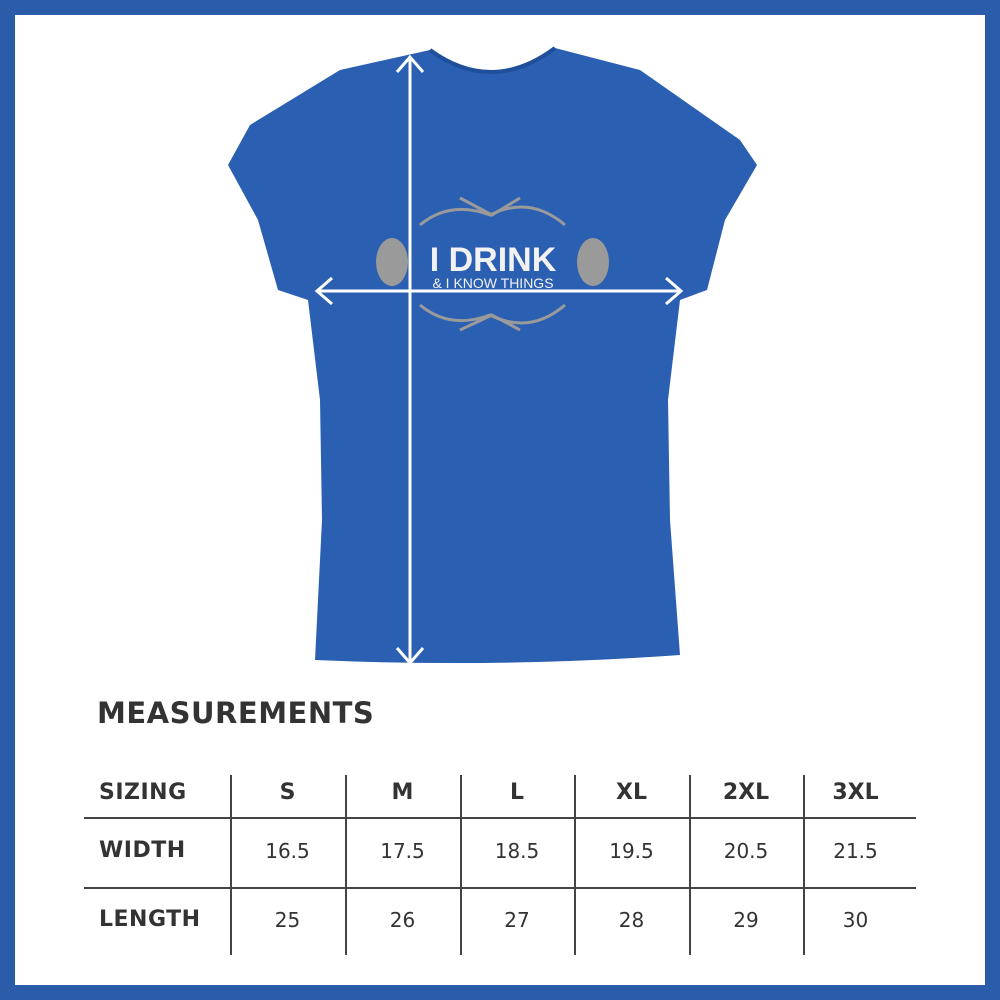 This screenshot has height=1000, width=1000. Describe the element at coordinates (287, 792) in the screenshot. I see `size-header: S` at that location.